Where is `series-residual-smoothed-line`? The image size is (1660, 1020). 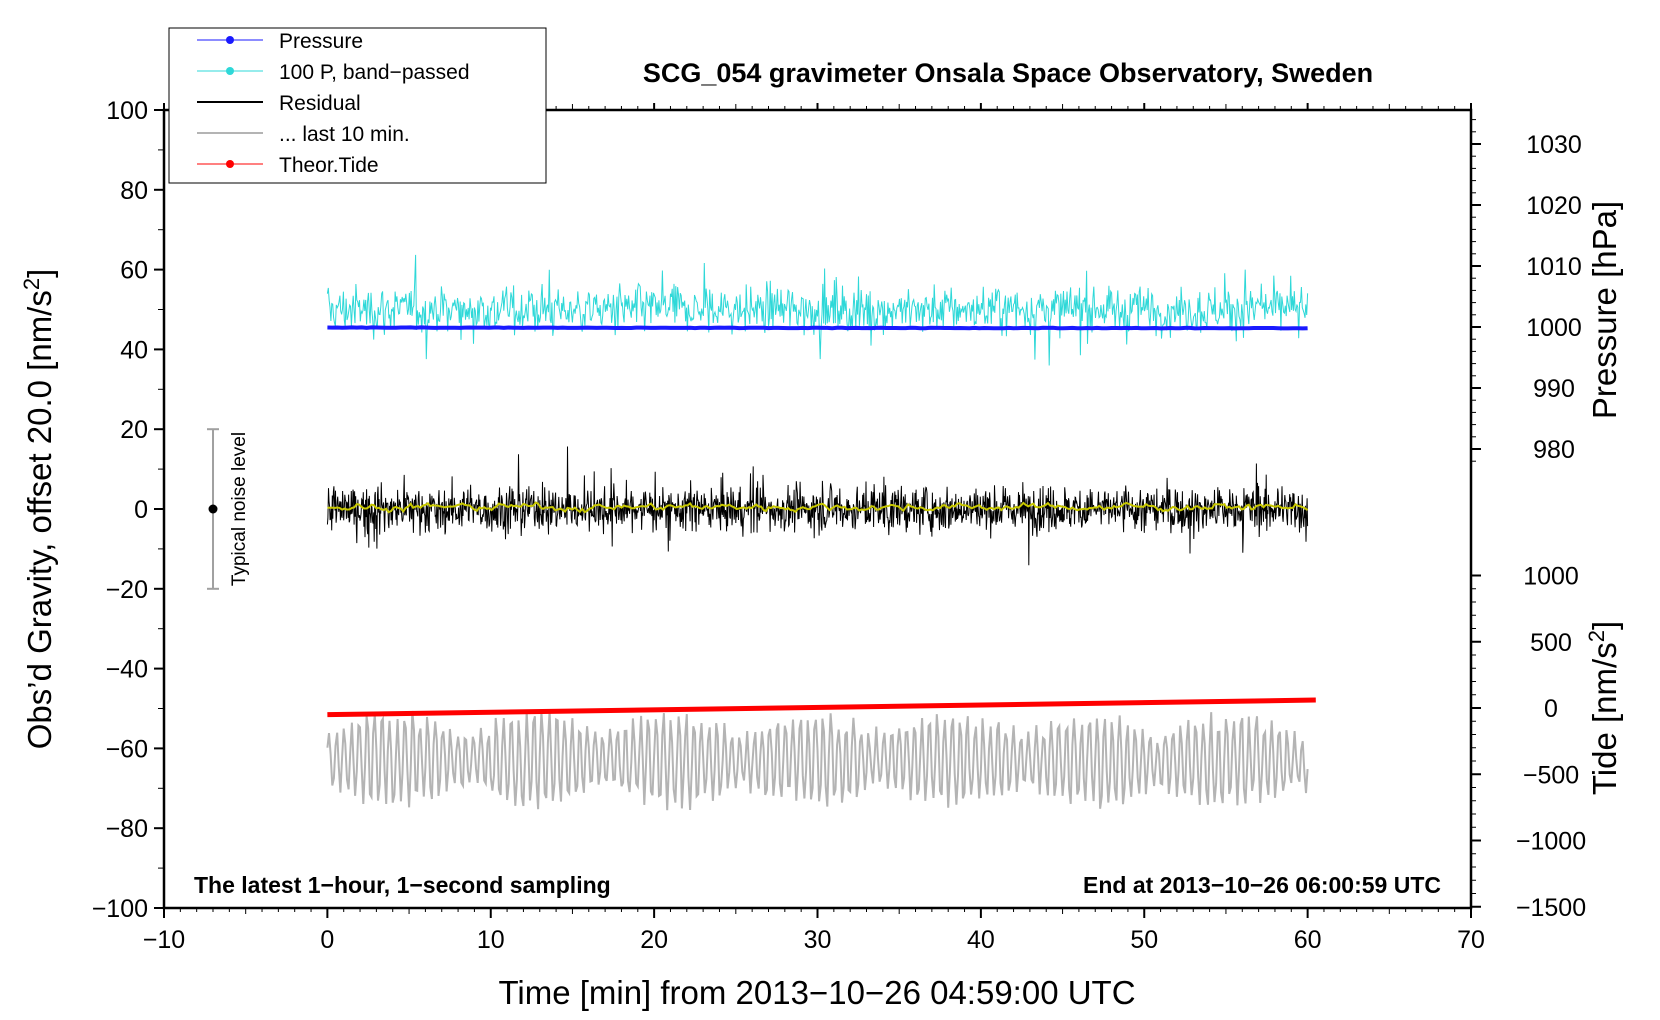 series-residual-smoothed-line is located at coordinates (818, 507).